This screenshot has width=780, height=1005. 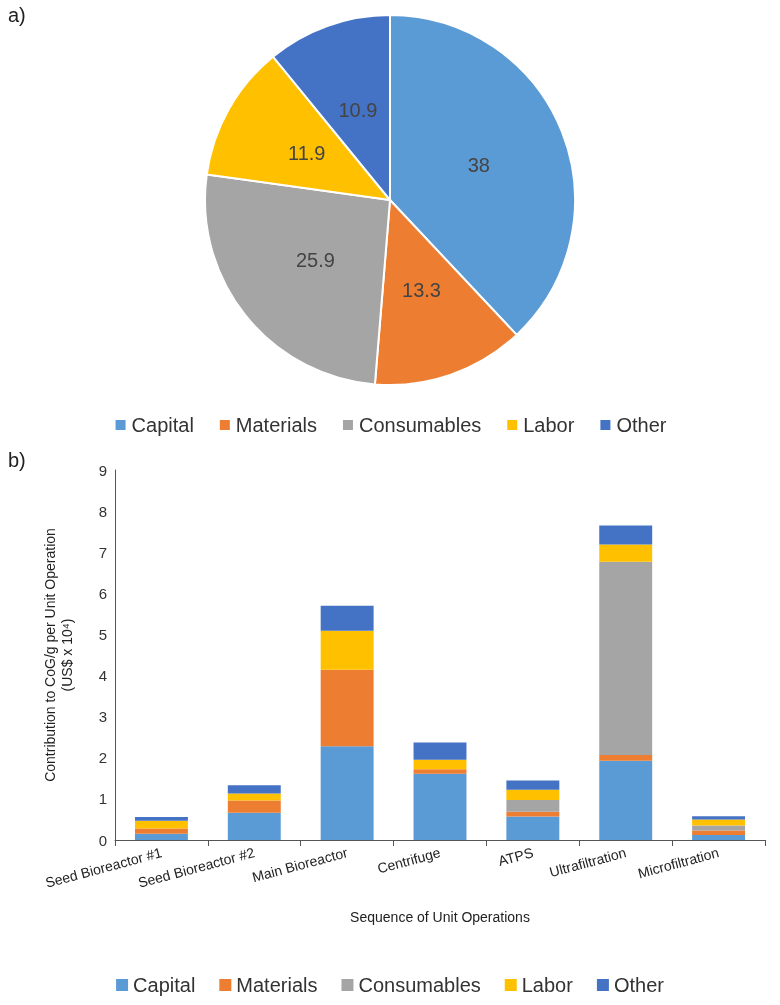 What do you see at coordinates (102, 511) in the screenshot?
I see `y-tick-label: 8` at bounding box center [102, 511].